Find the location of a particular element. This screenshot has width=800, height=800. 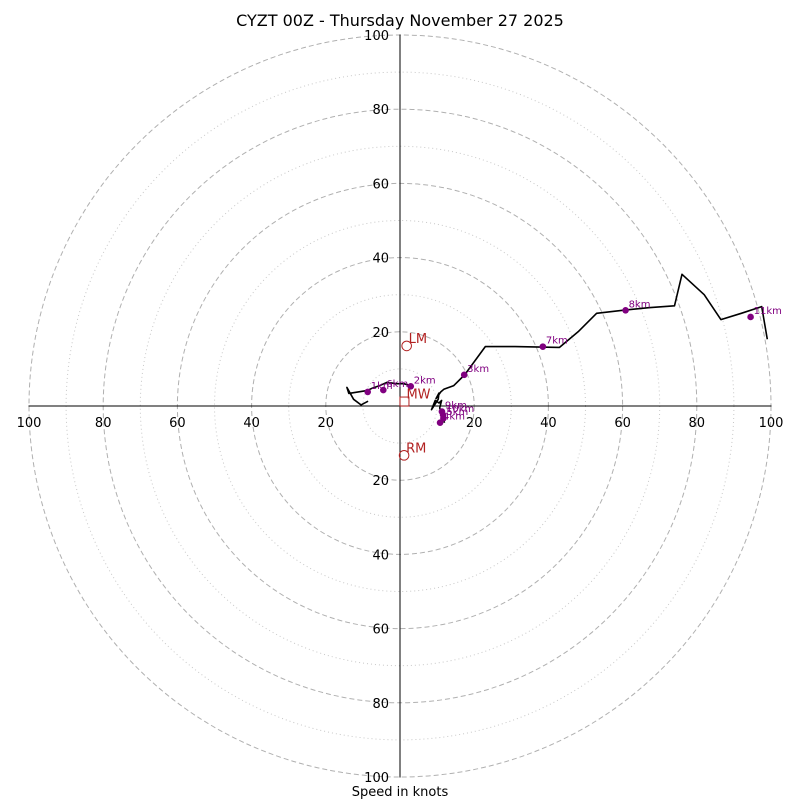

mean-wind-marker is located at coordinates (404, 401).